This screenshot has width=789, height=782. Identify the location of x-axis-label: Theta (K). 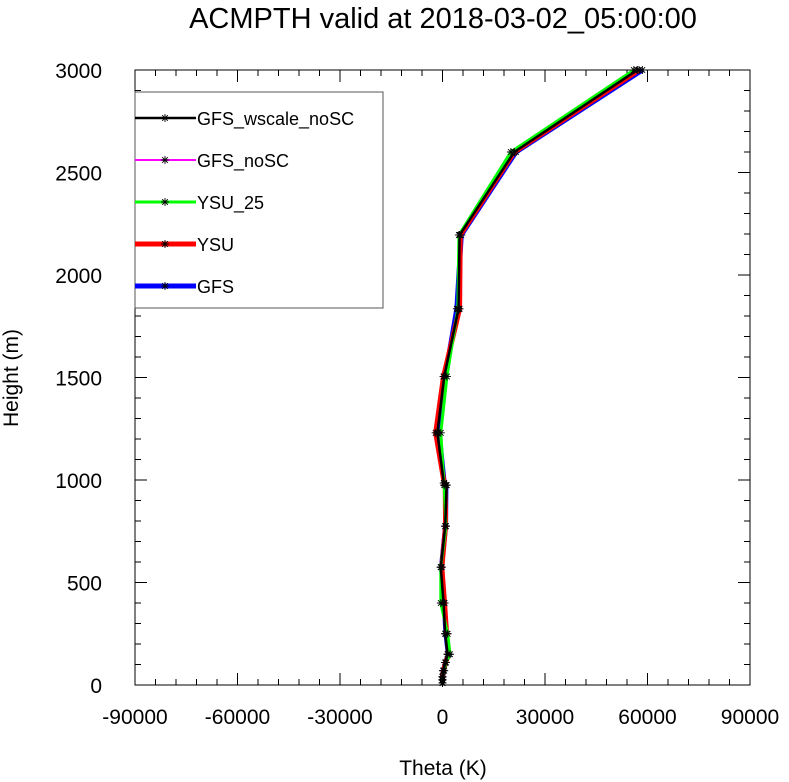
(443, 768).